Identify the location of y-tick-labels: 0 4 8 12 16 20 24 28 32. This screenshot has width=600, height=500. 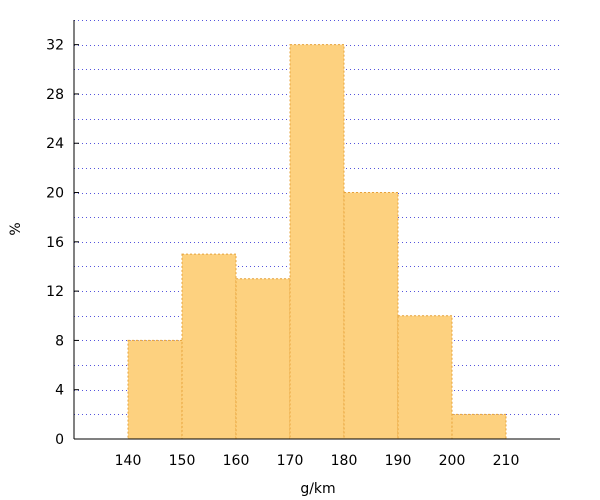
(62, 243).